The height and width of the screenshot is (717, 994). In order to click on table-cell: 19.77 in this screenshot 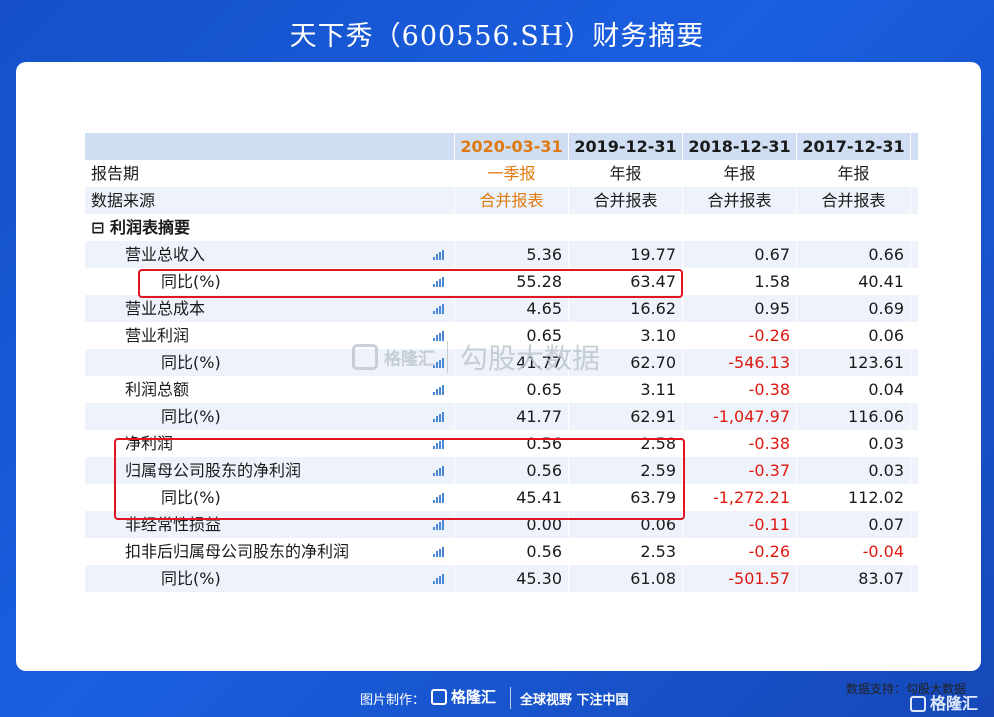, I will do `click(626, 254)`.